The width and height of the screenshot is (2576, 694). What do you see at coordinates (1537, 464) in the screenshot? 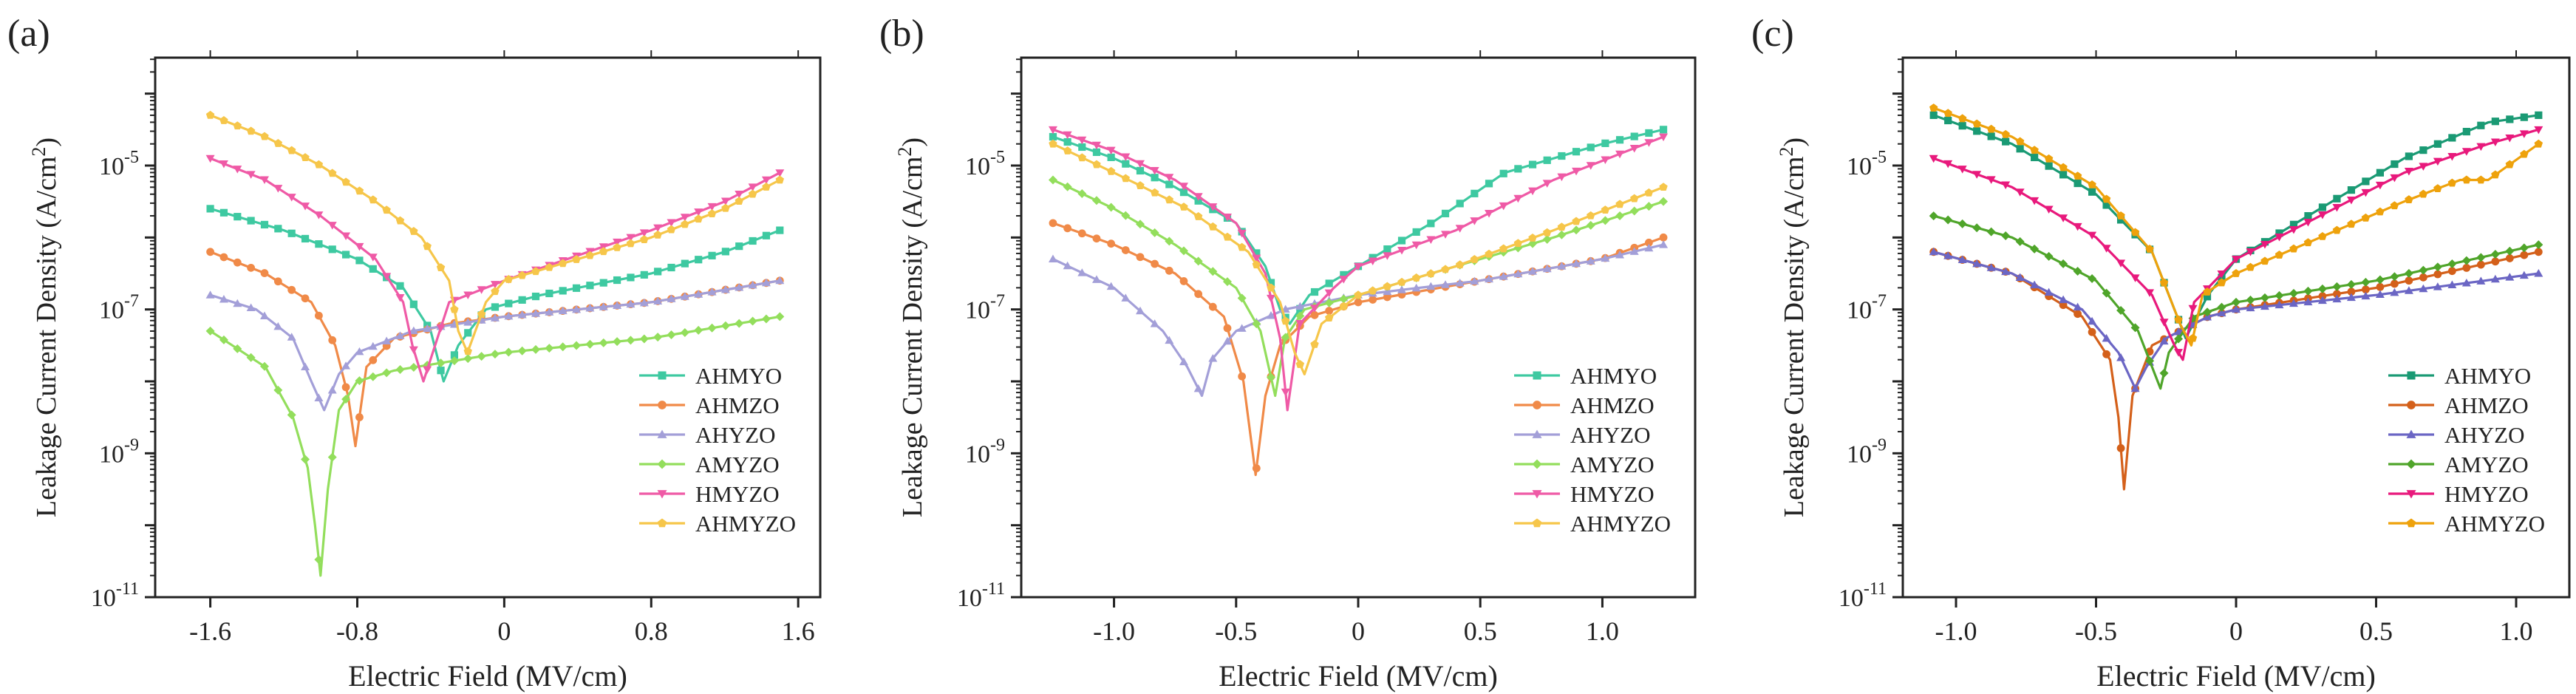
I see `legend-marker-amyzo` at bounding box center [1537, 464].